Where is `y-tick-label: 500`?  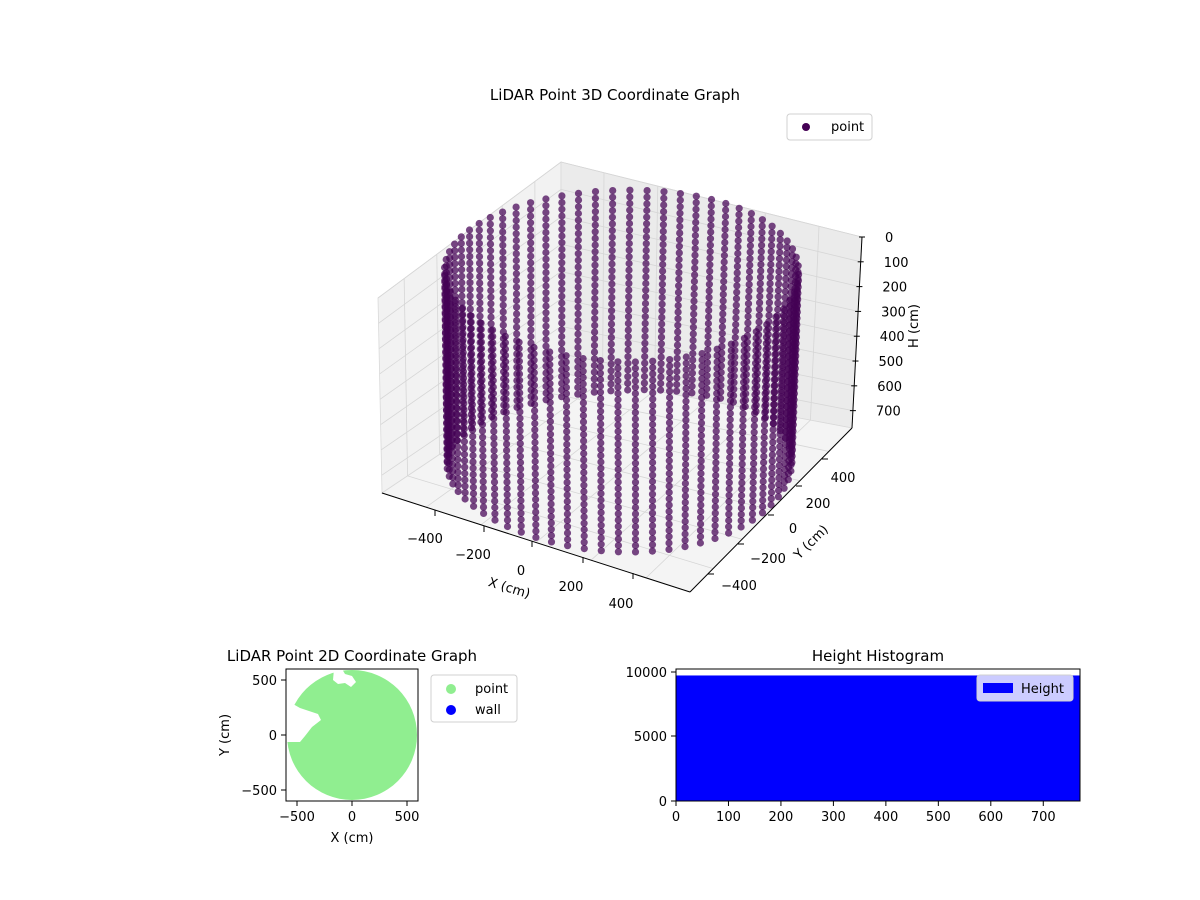
y-tick-label: 500 is located at coordinates (264, 681).